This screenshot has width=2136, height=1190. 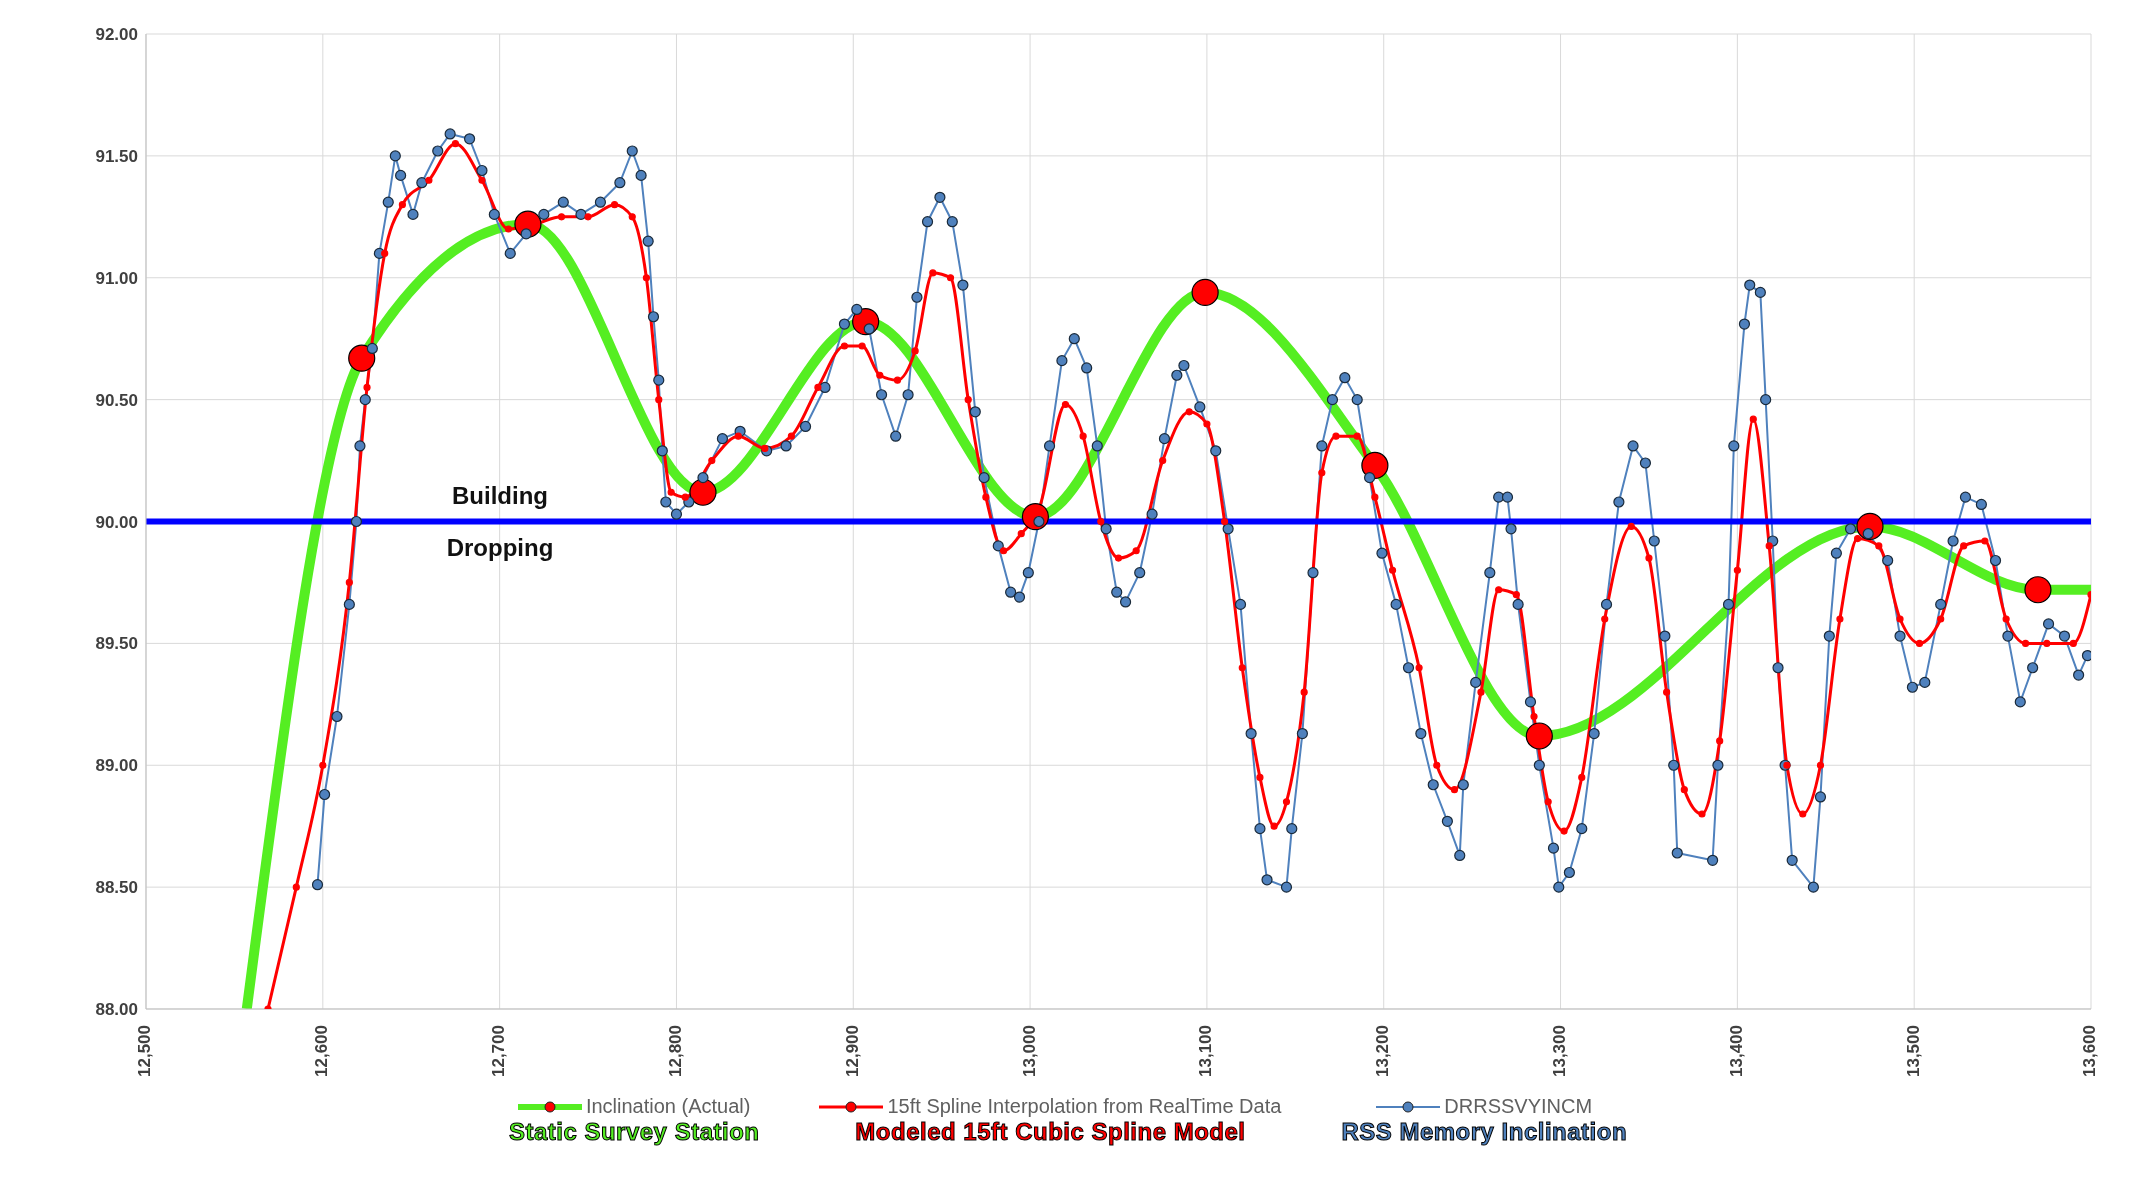 What do you see at coordinates (116, 644) in the screenshot?
I see `y-tick-label: 89.50` at bounding box center [116, 644].